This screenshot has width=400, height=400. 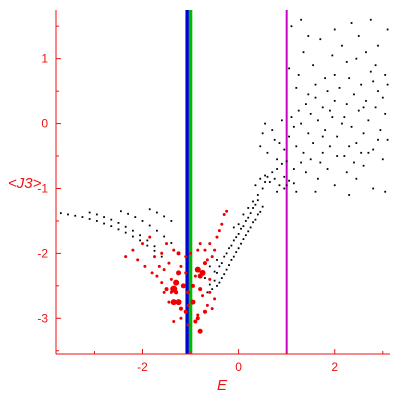 I want to click on y-tick-label: -1, so click(x=42, y=188).